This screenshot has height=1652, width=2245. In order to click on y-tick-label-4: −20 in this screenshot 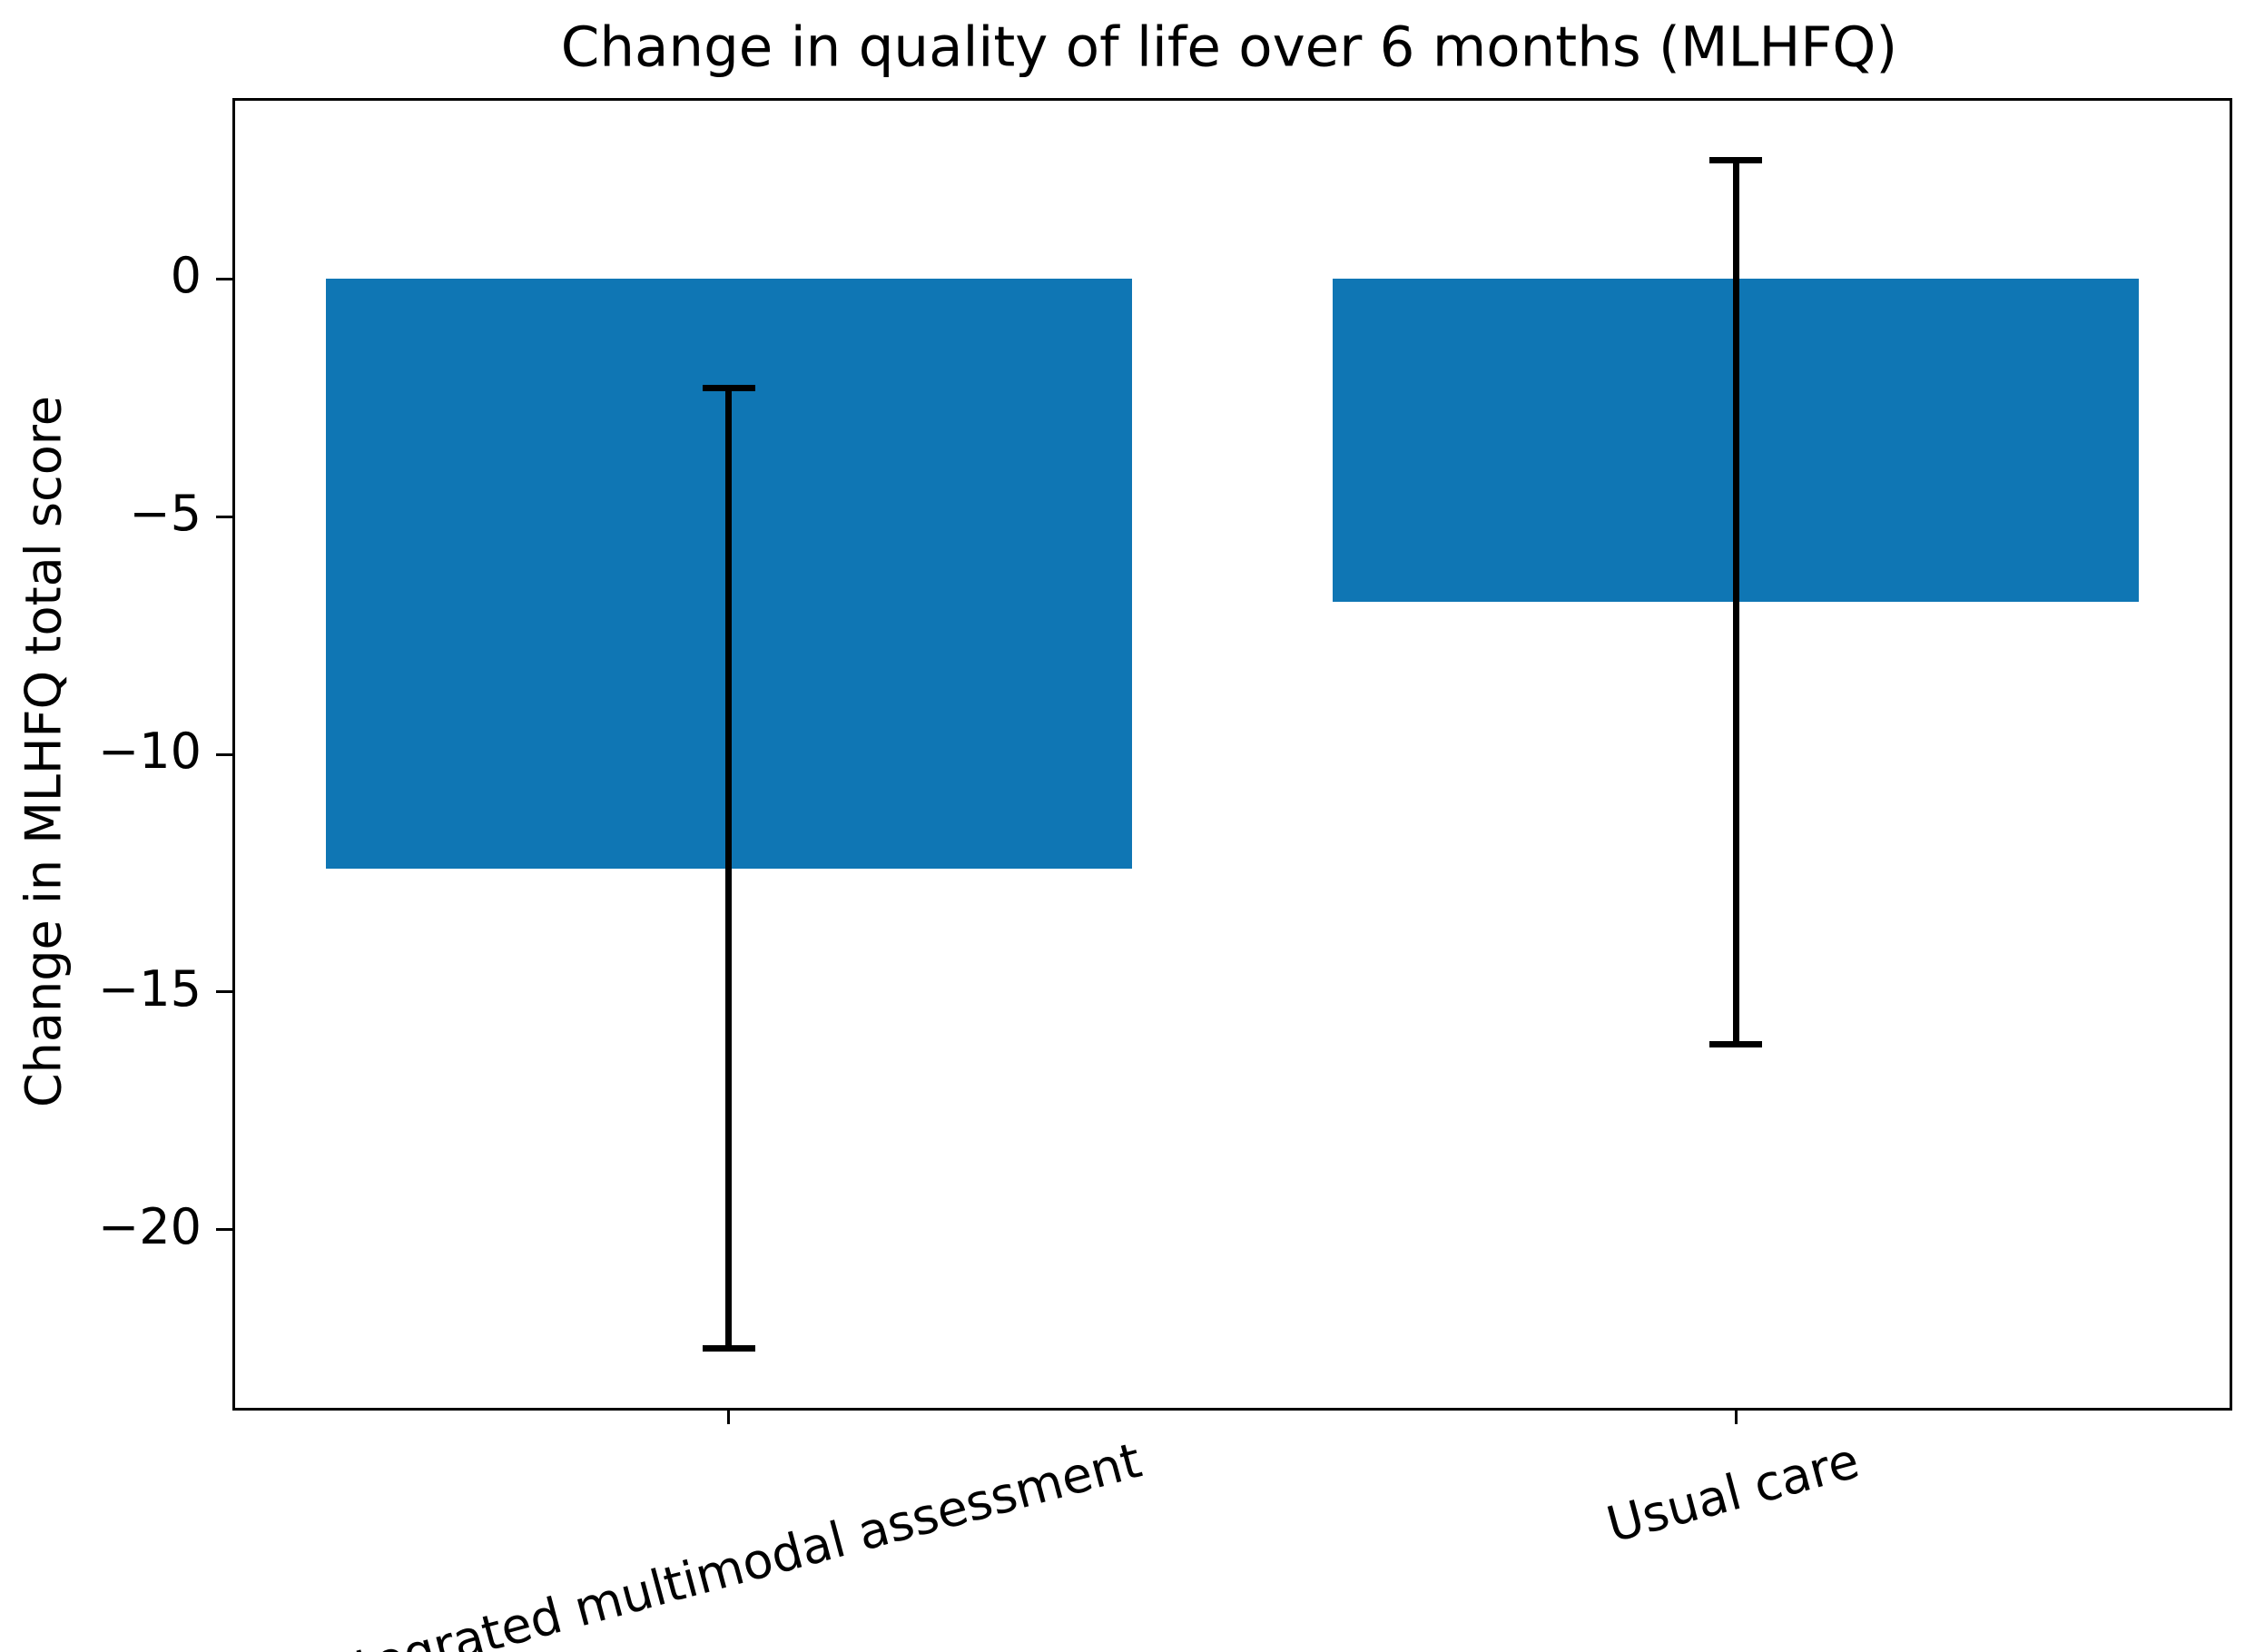, I will do `click(150, 1226)`.